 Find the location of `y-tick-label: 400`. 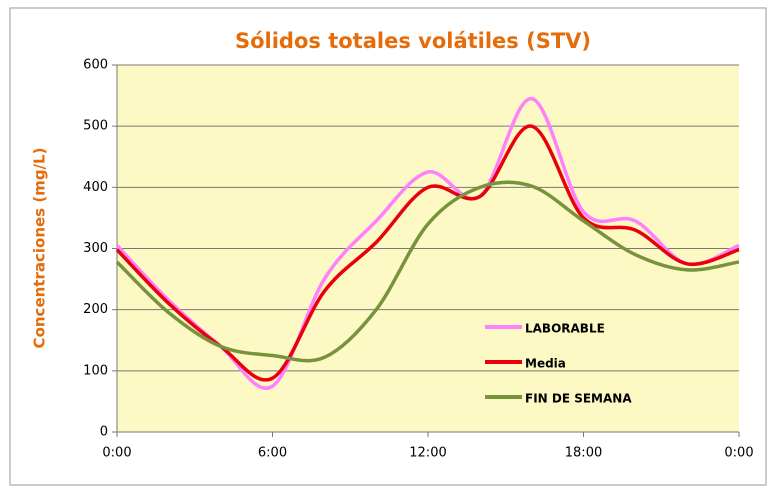

y-tick-label: 400 is located at coordinates (95, 187).